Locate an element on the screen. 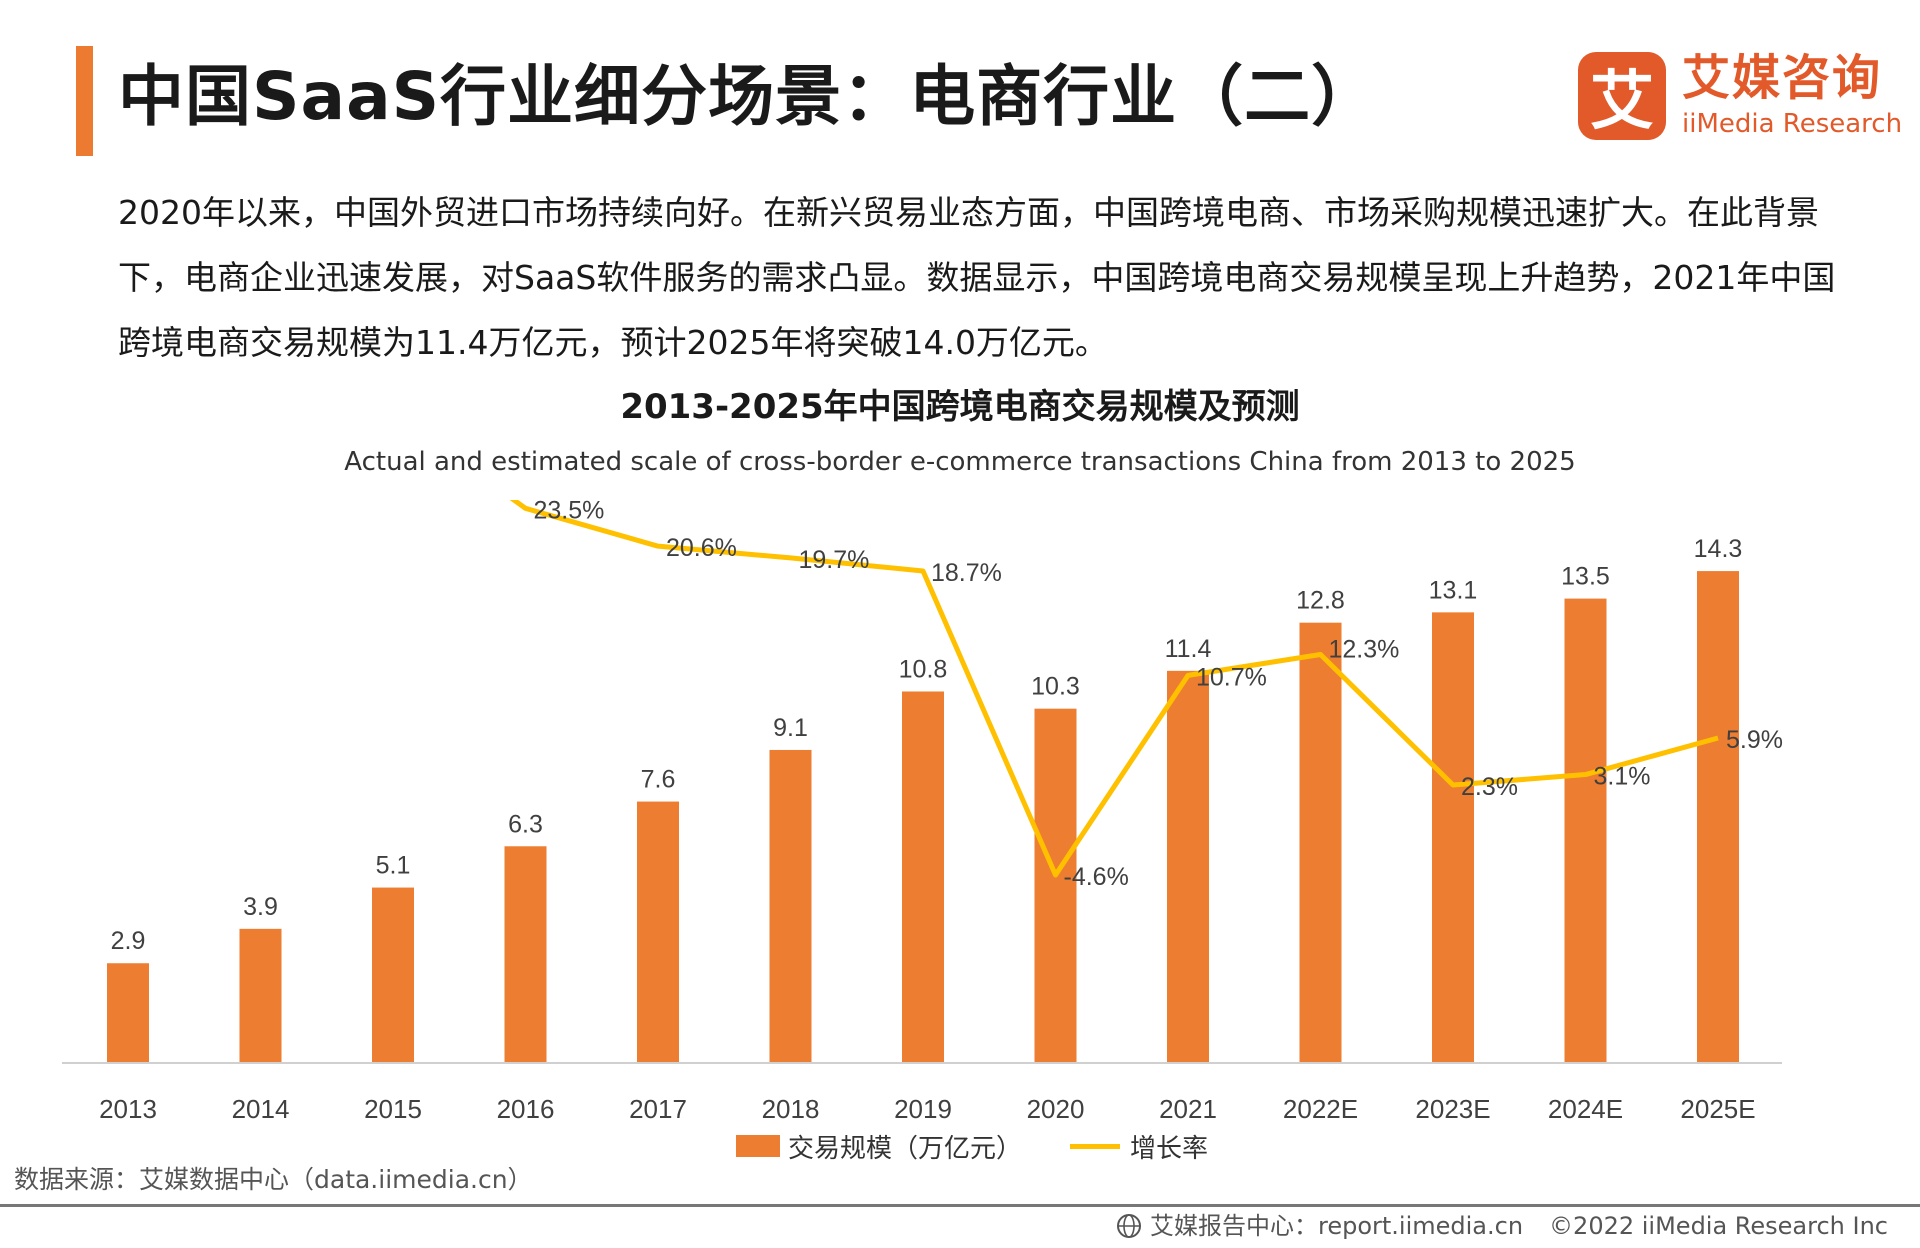 This screenshot has height=1248, width=1920. growth-value-label: 18.7% is located at coordinates (966, 573).